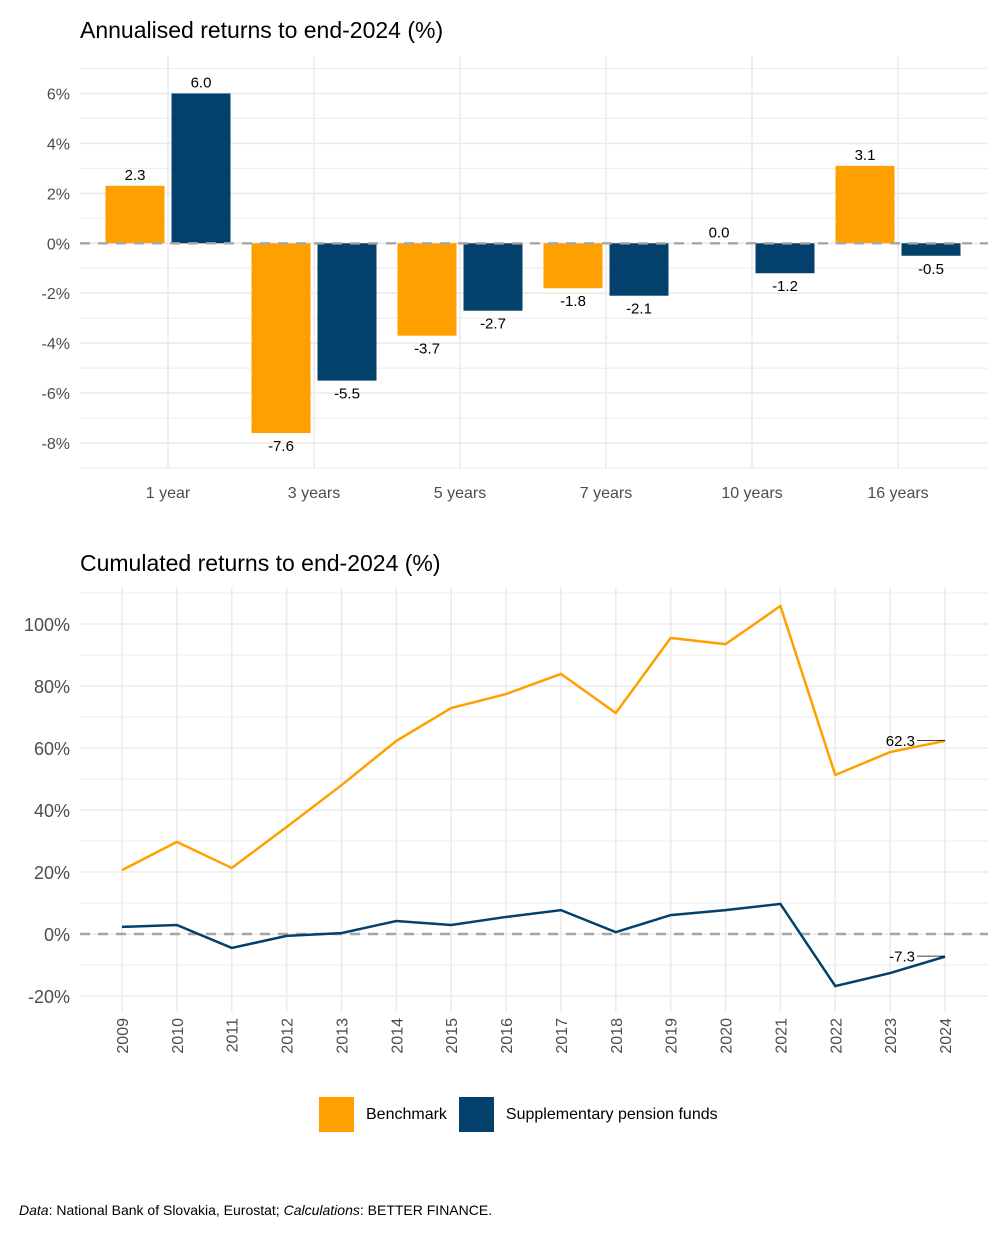 The image size is (1008, 1260). I want to click on legend-swatch-benchmark, so click(336, 1114).